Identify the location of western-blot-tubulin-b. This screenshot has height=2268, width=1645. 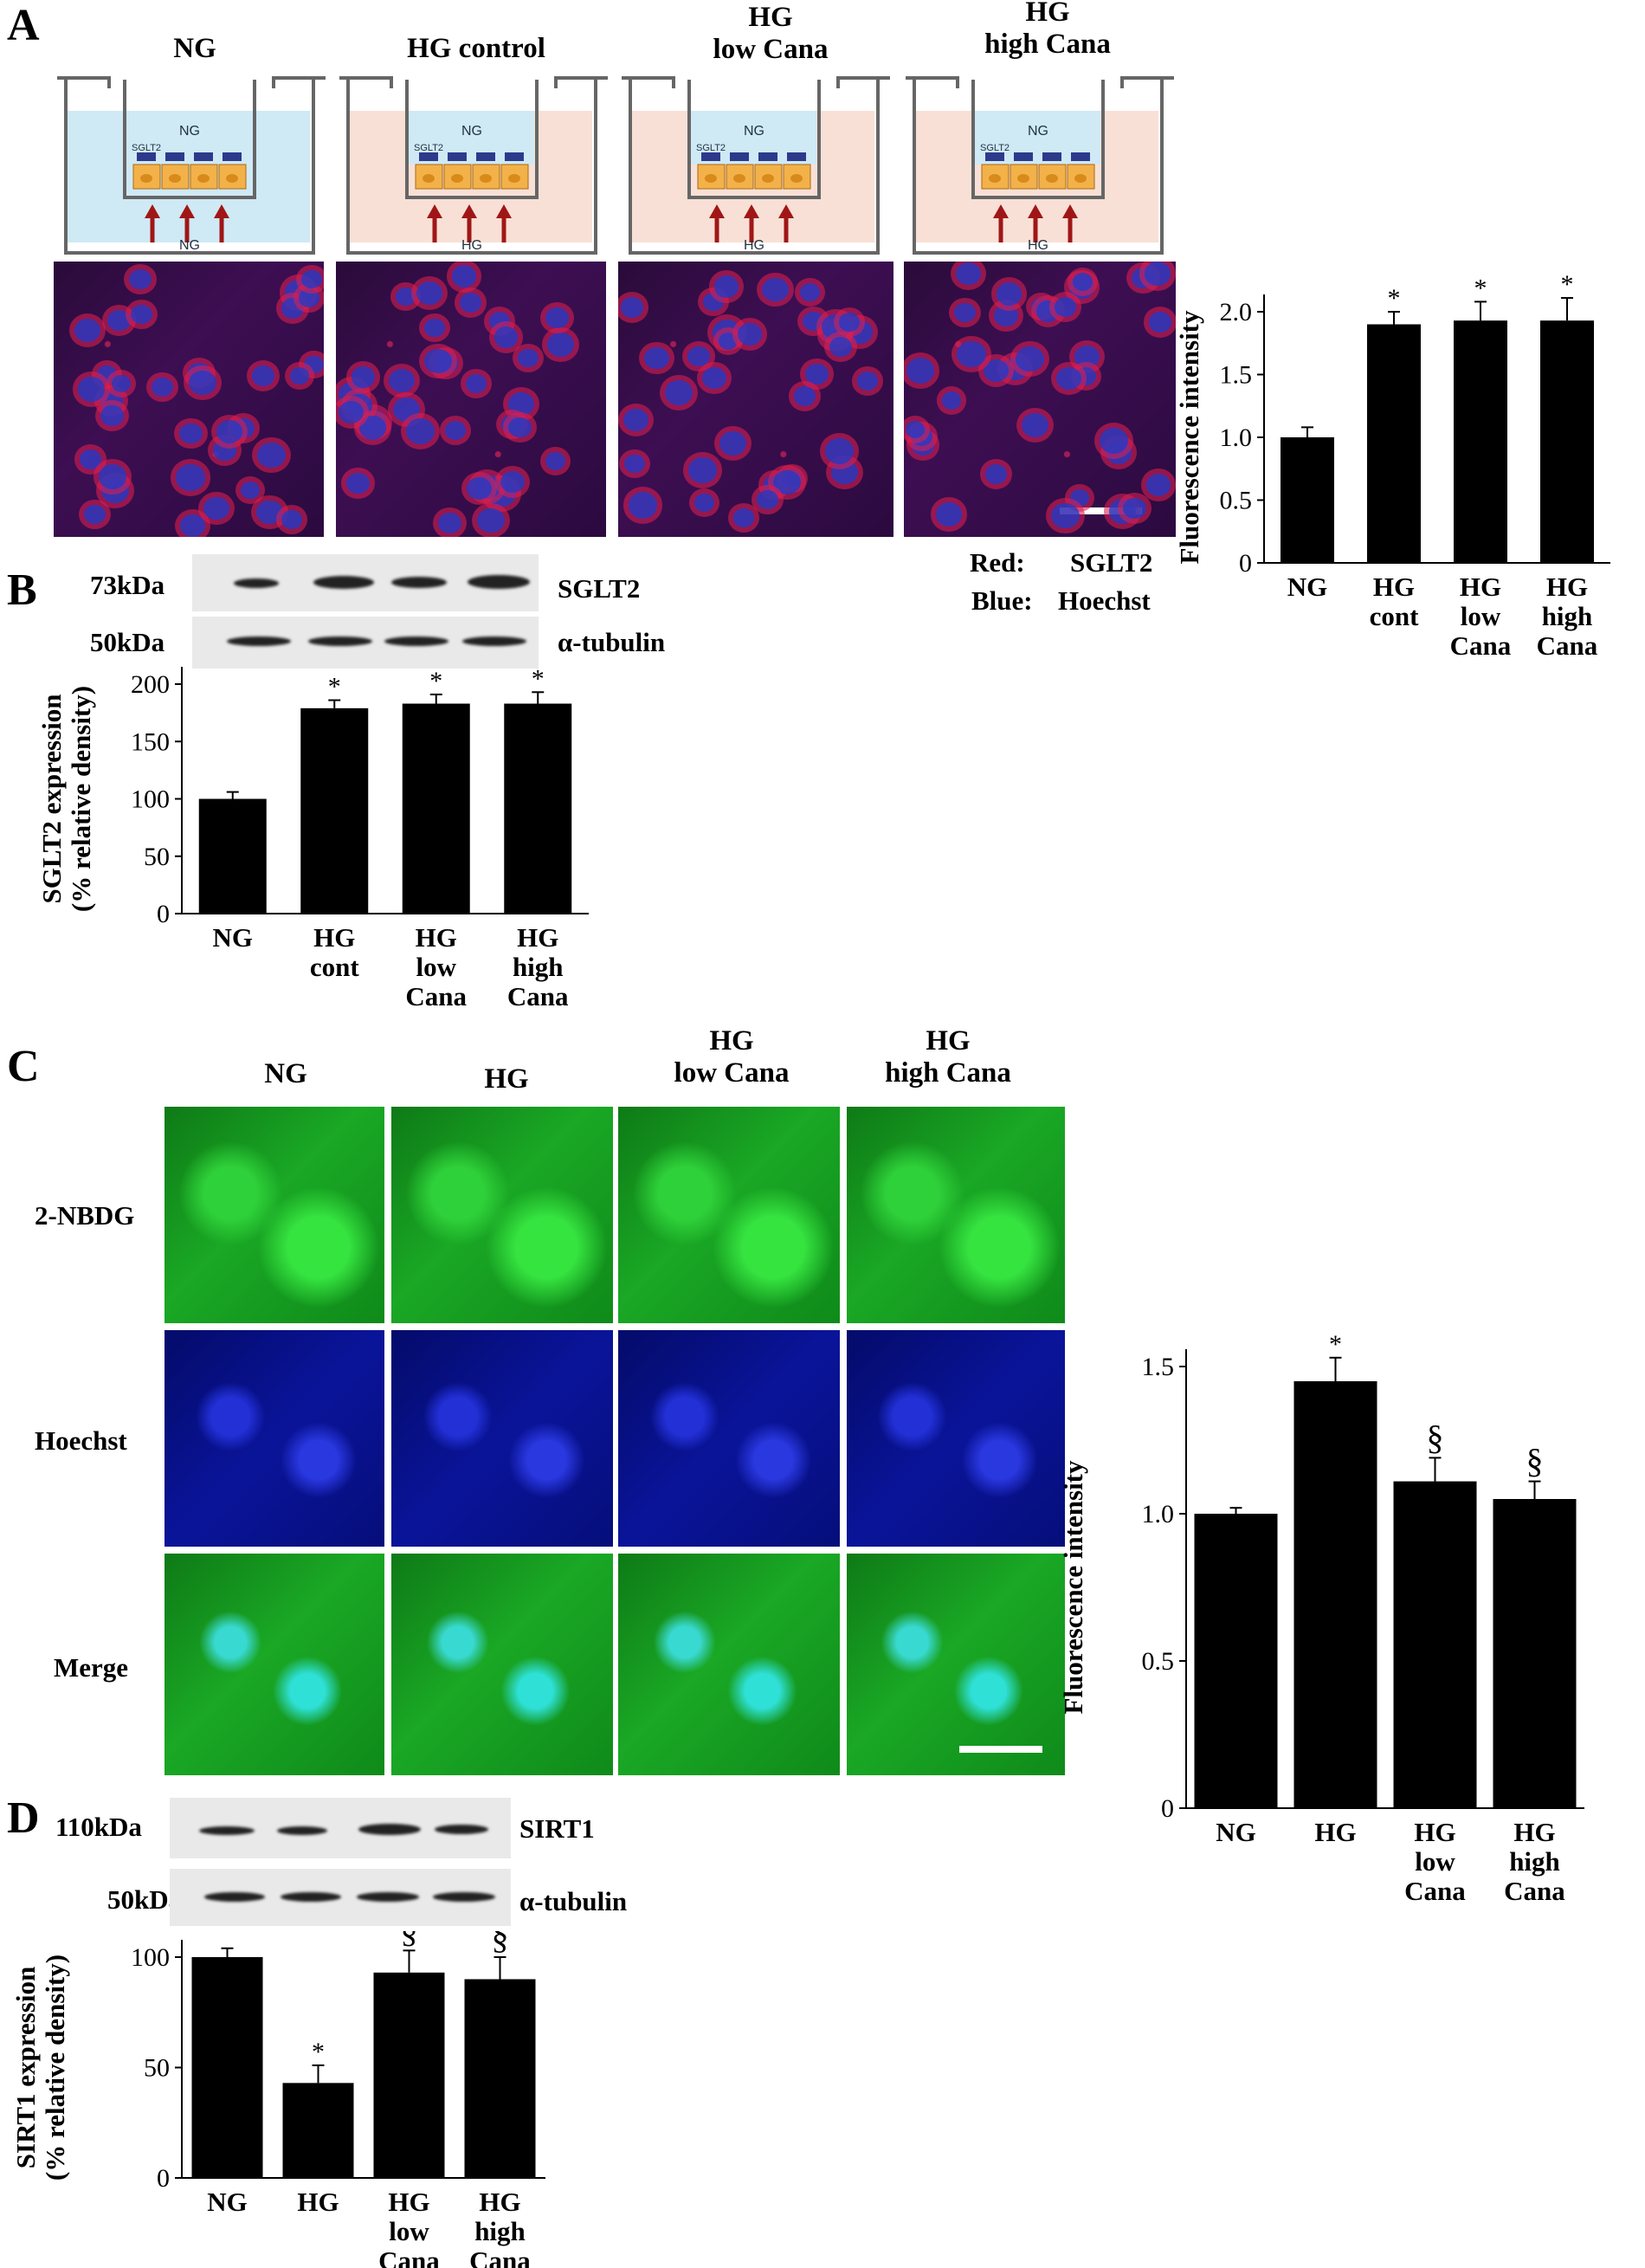
(366, 643).